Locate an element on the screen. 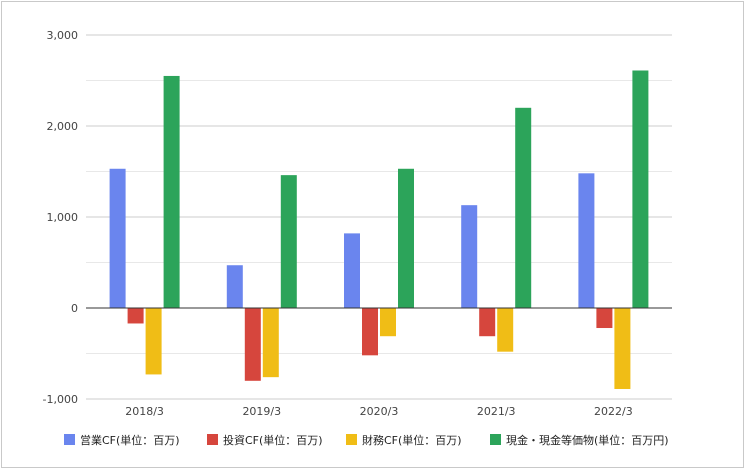 This screenshot has width=747, height=471. legend-label-3: 財務CF(単位：百万) is located at coordinates (412, 440).